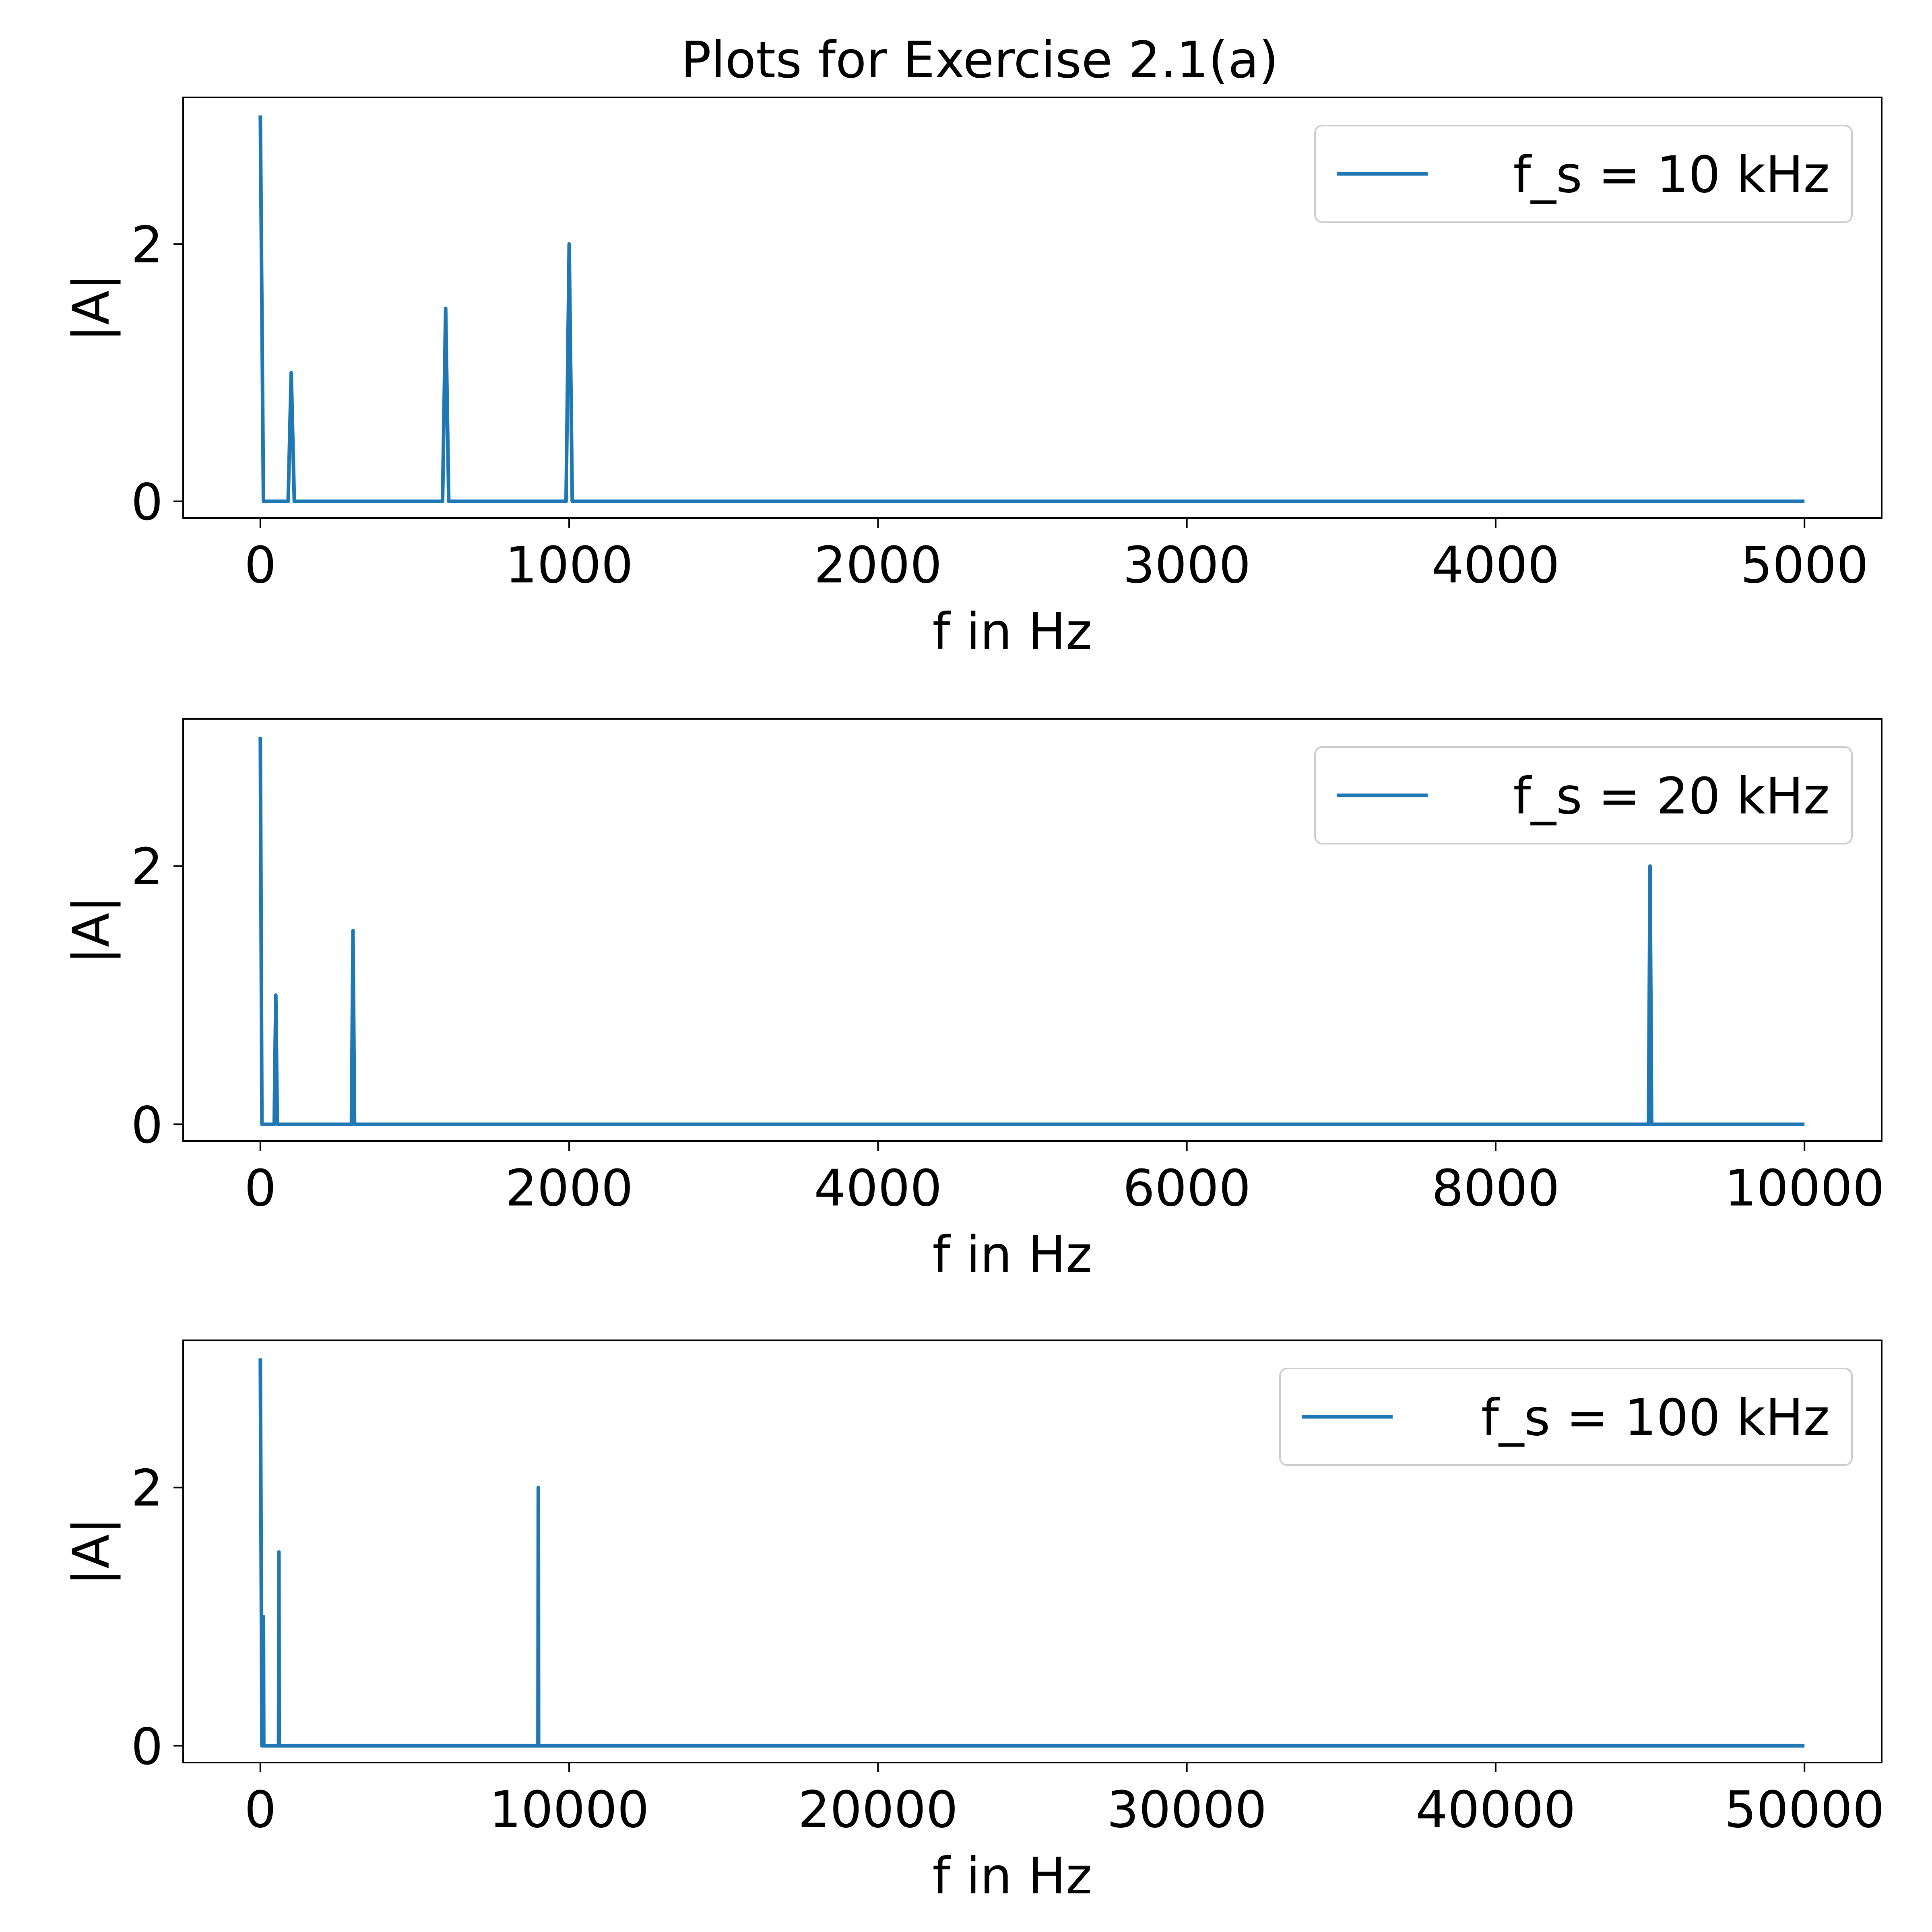 The width and height of the screenshot is (1932, 1932). I want to click on x-tick-label: 5000, so click(1804, 565).